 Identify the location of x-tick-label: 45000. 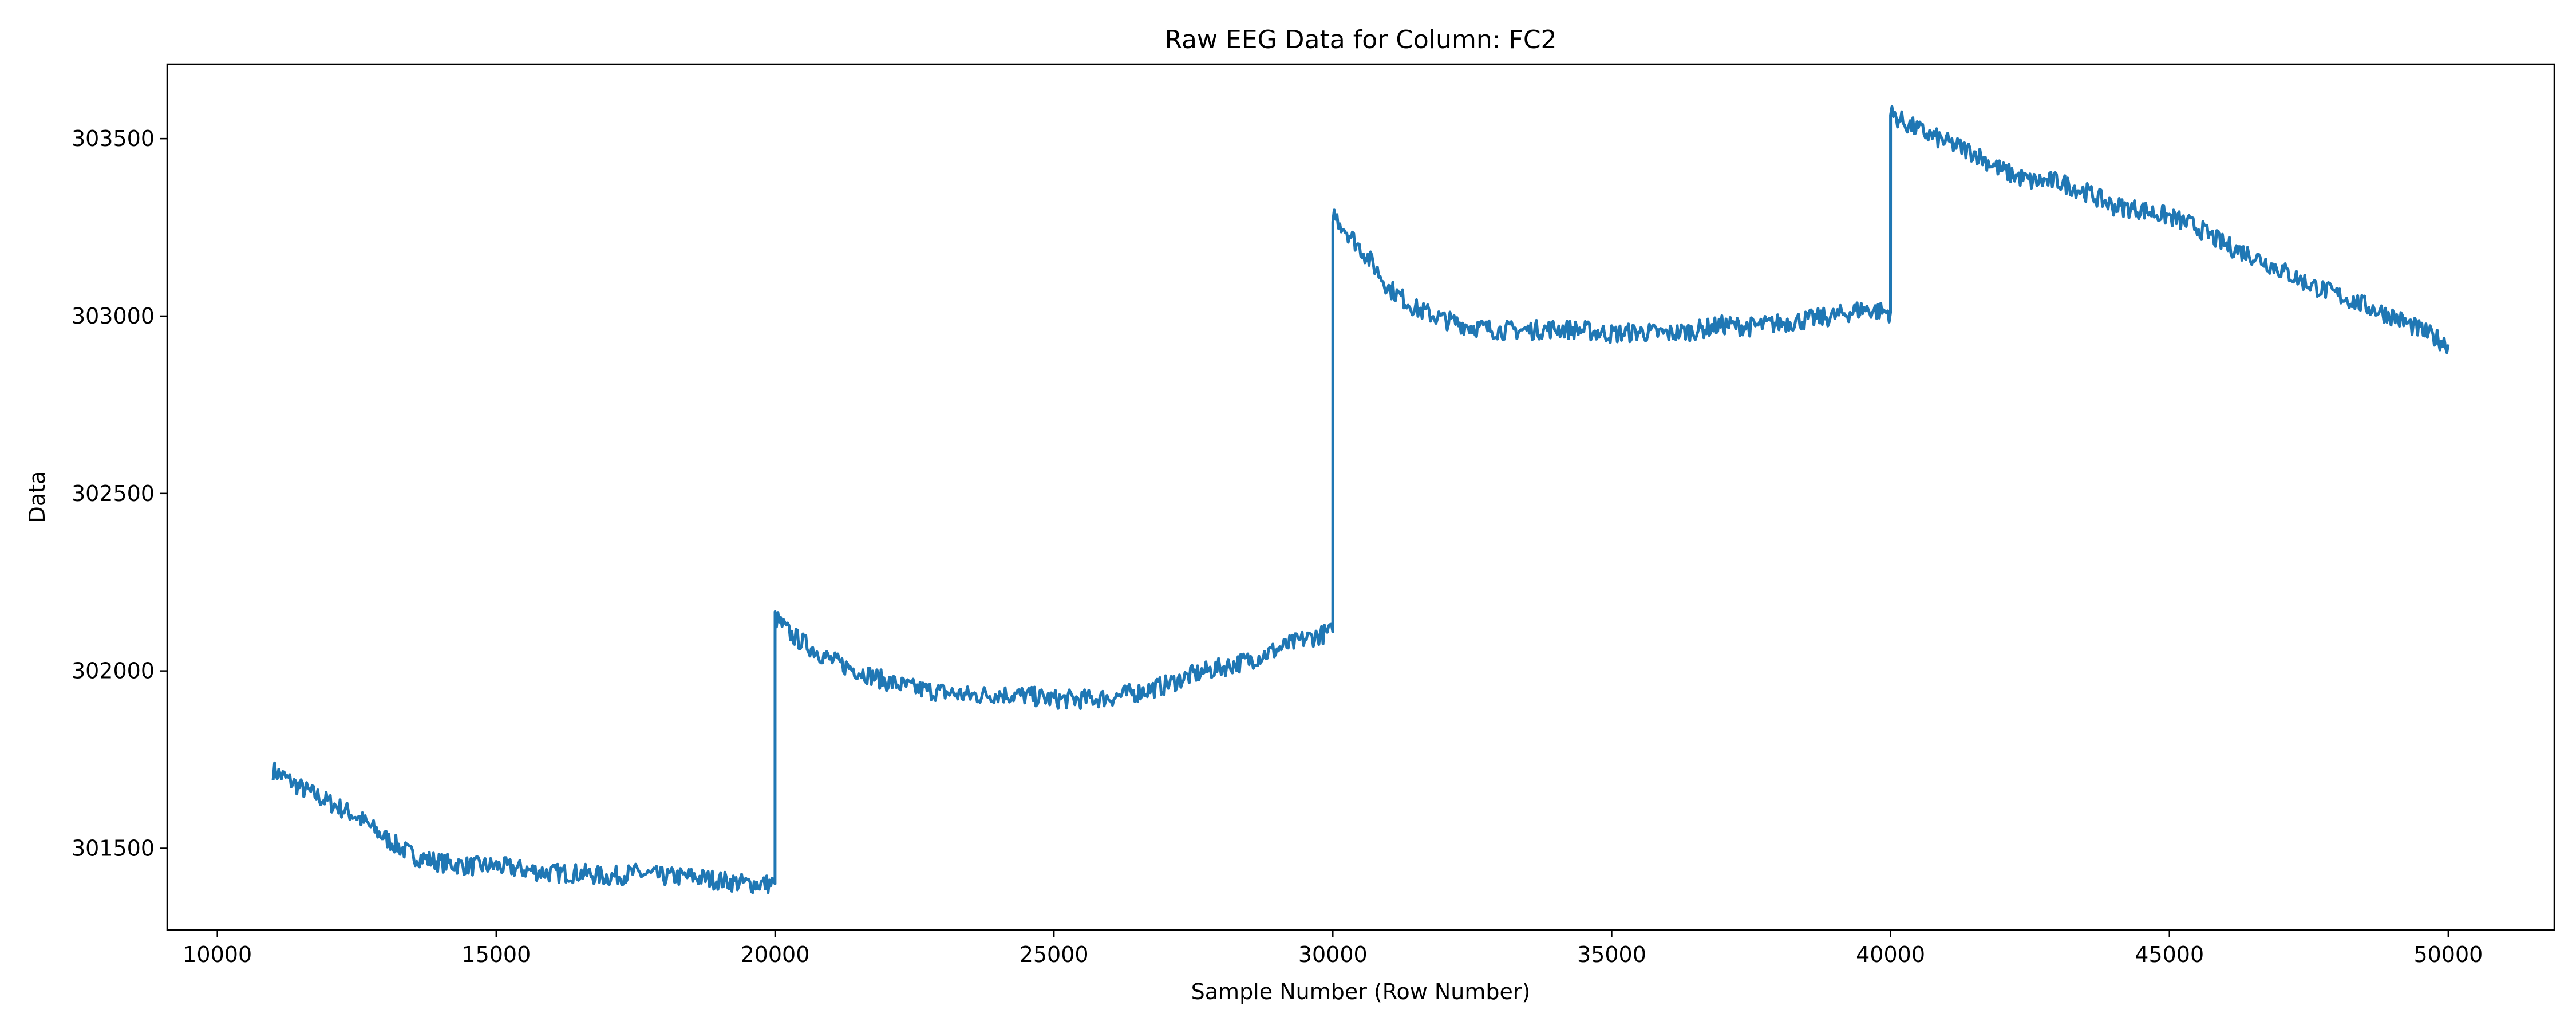
(2169, 954).